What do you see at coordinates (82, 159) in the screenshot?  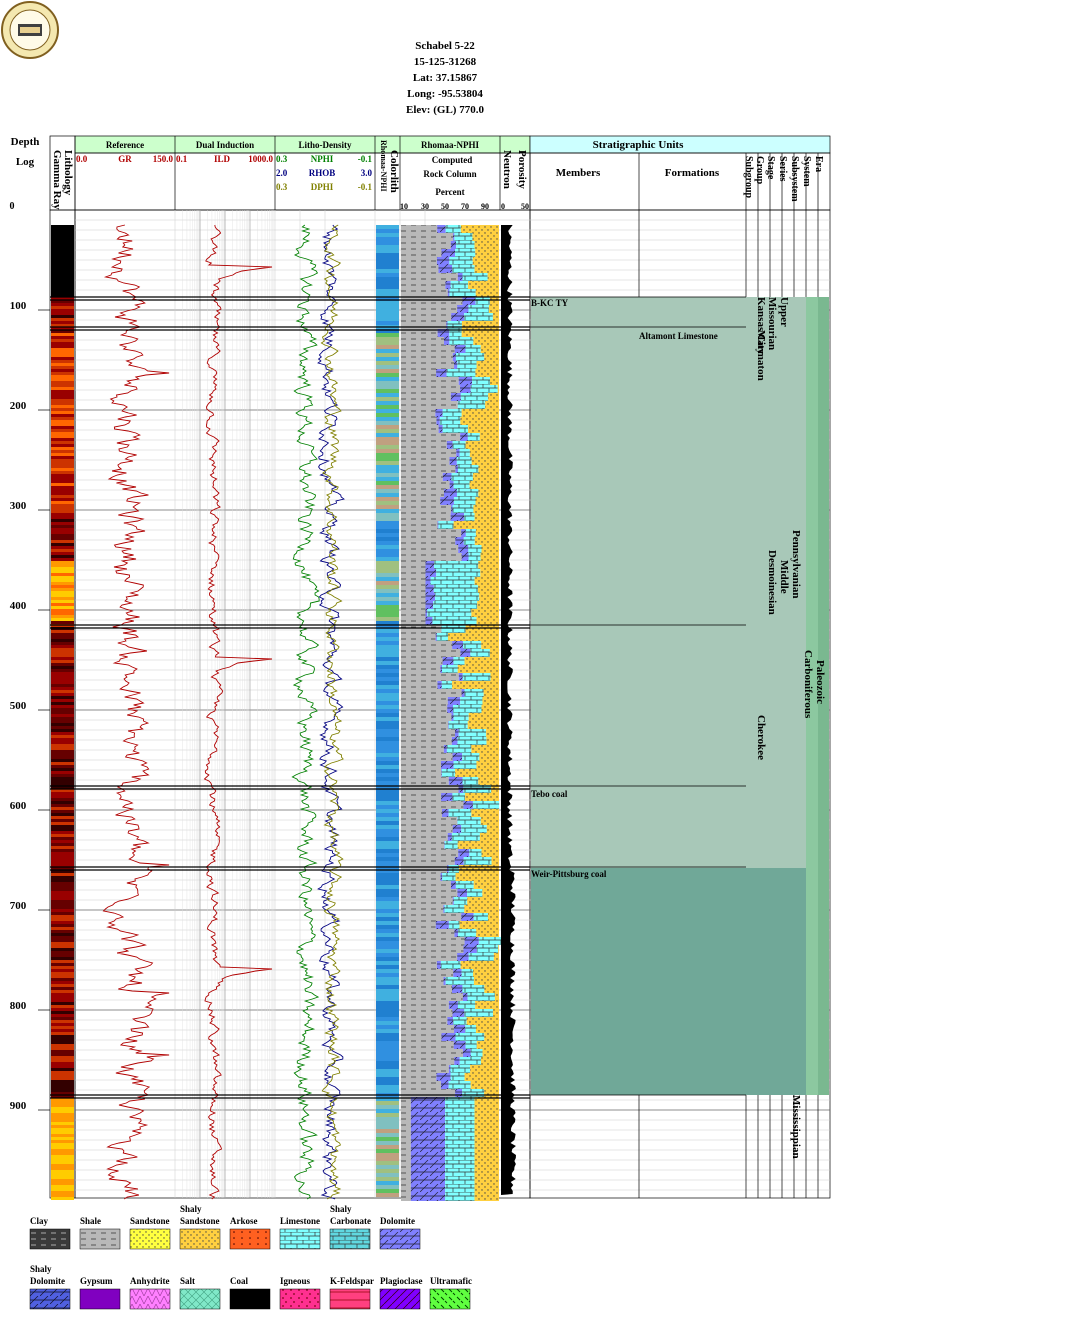 I see `gr-min: 0.0` at bounding box center [82, 159].